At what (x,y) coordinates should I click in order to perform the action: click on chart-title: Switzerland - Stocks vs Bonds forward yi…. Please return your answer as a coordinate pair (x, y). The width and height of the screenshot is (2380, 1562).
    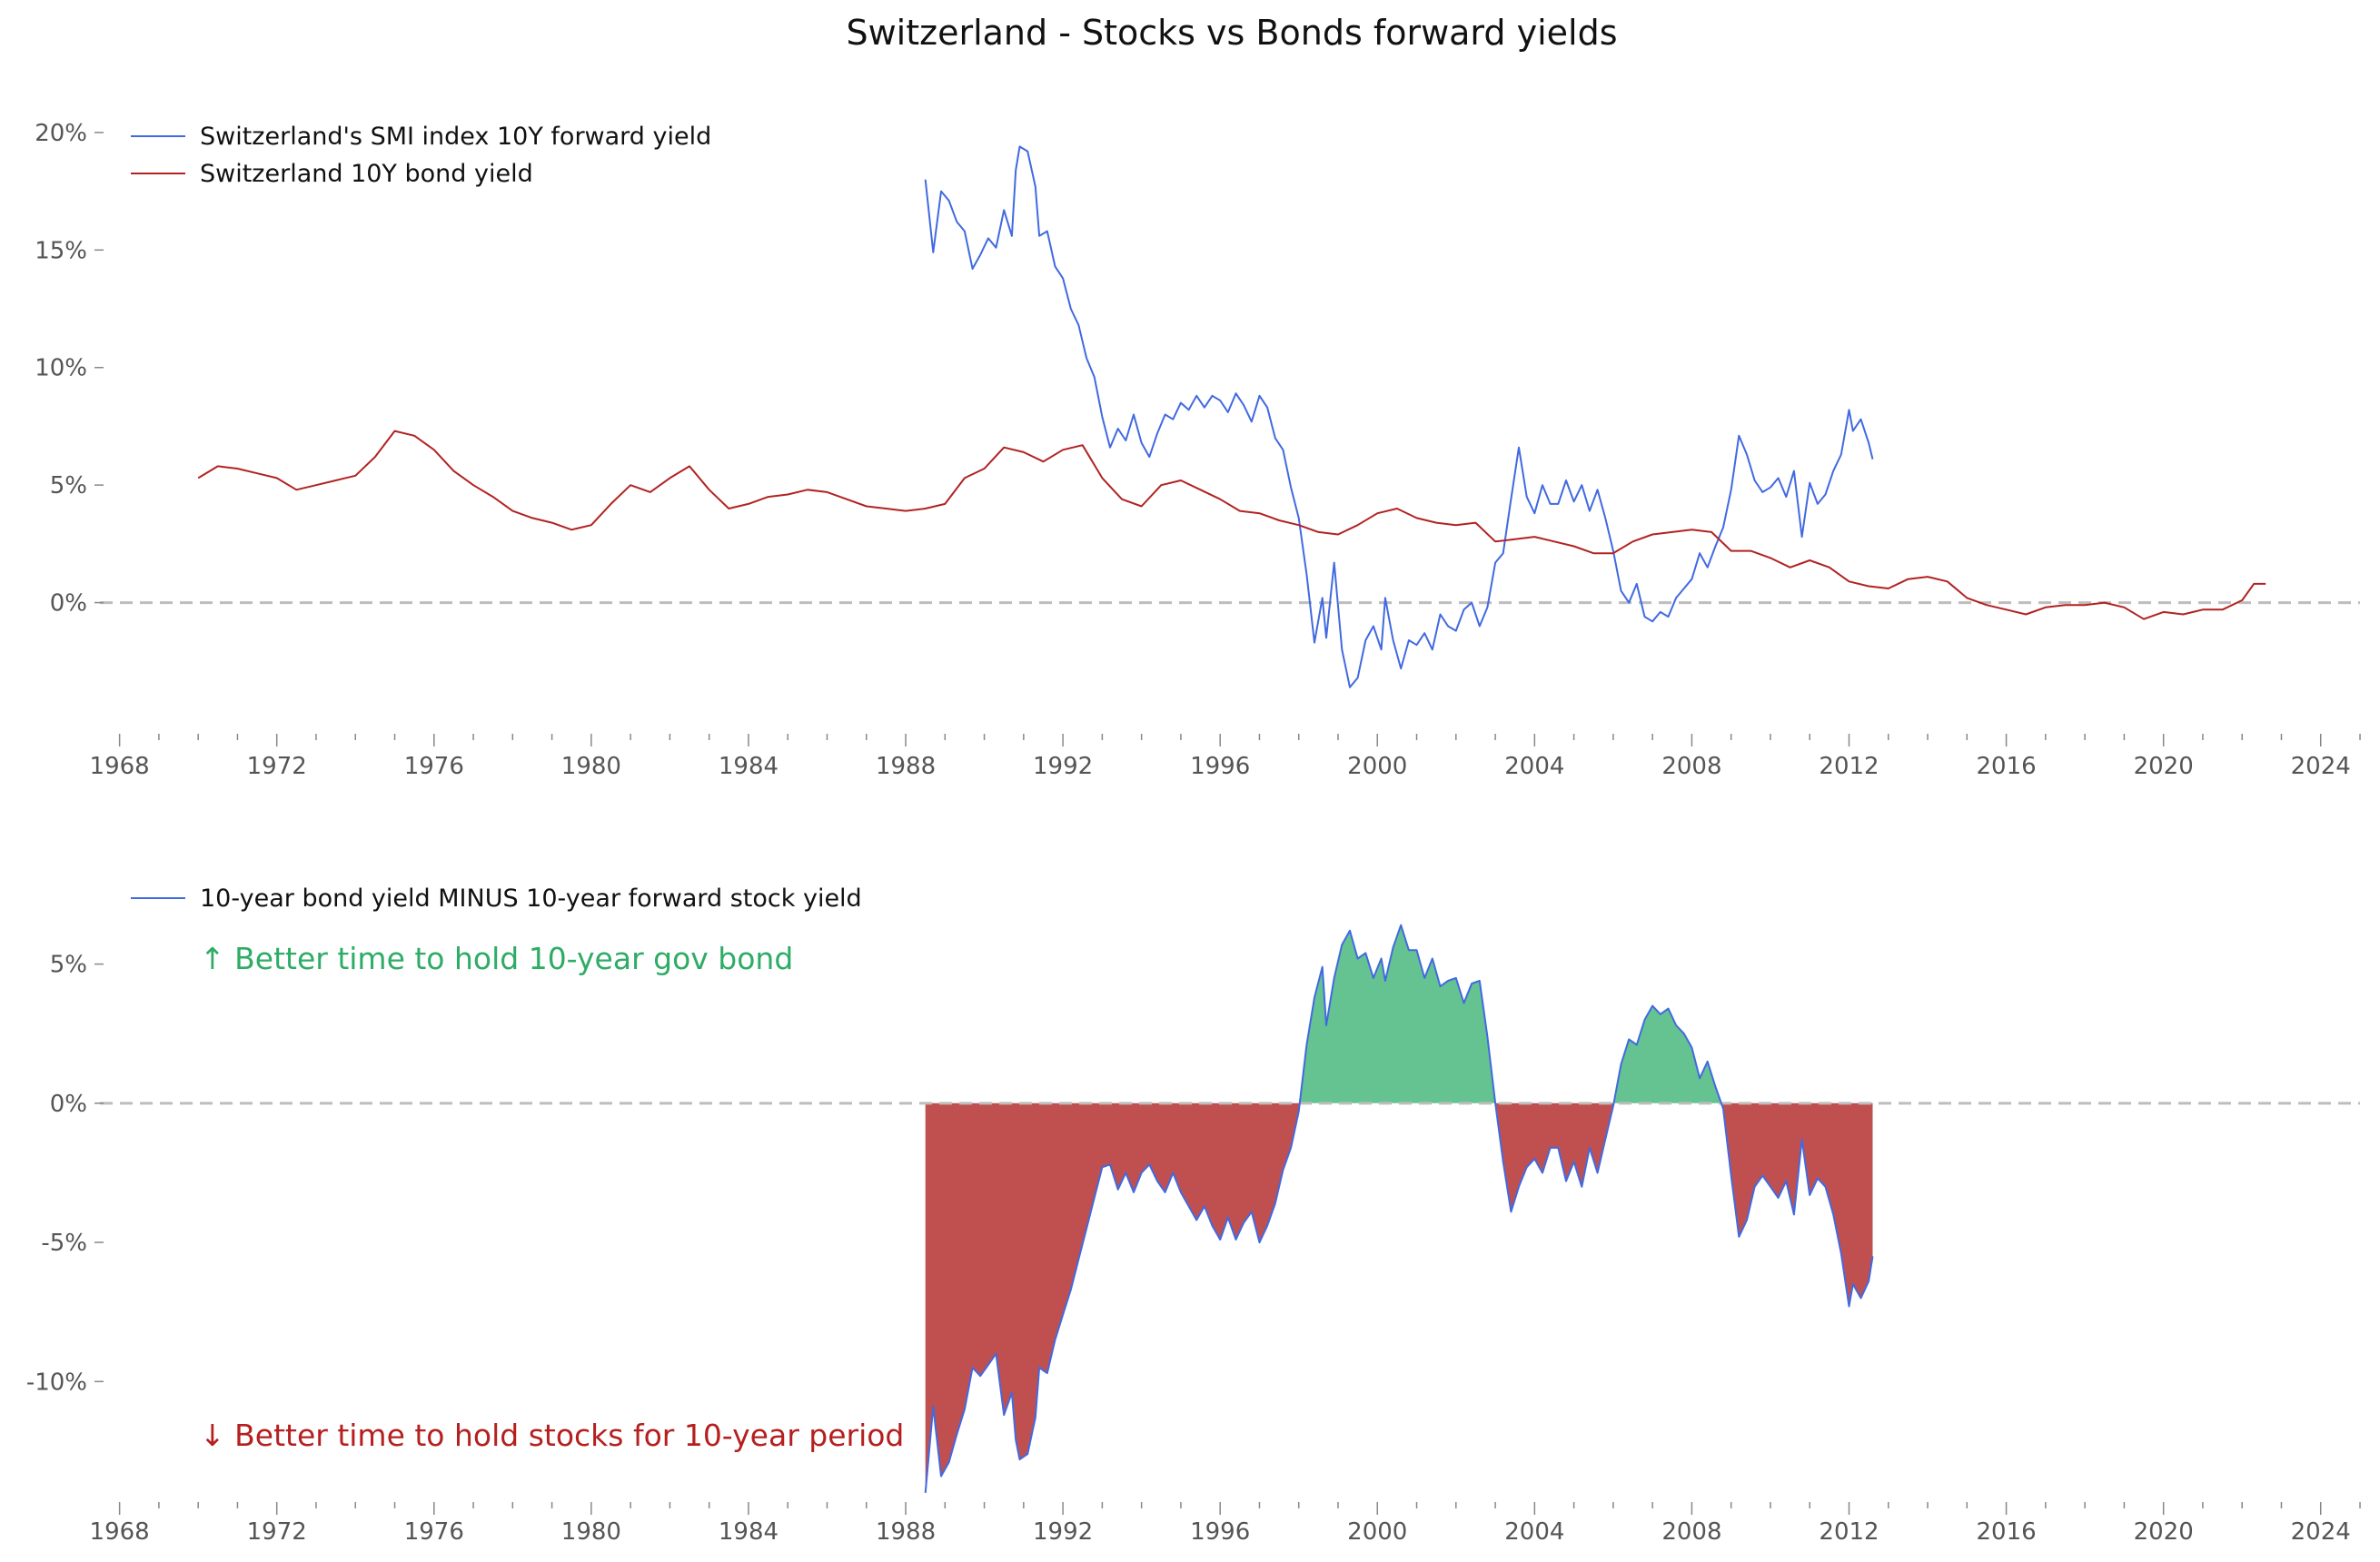
    Looking at the image, I should click on (1231, 33).